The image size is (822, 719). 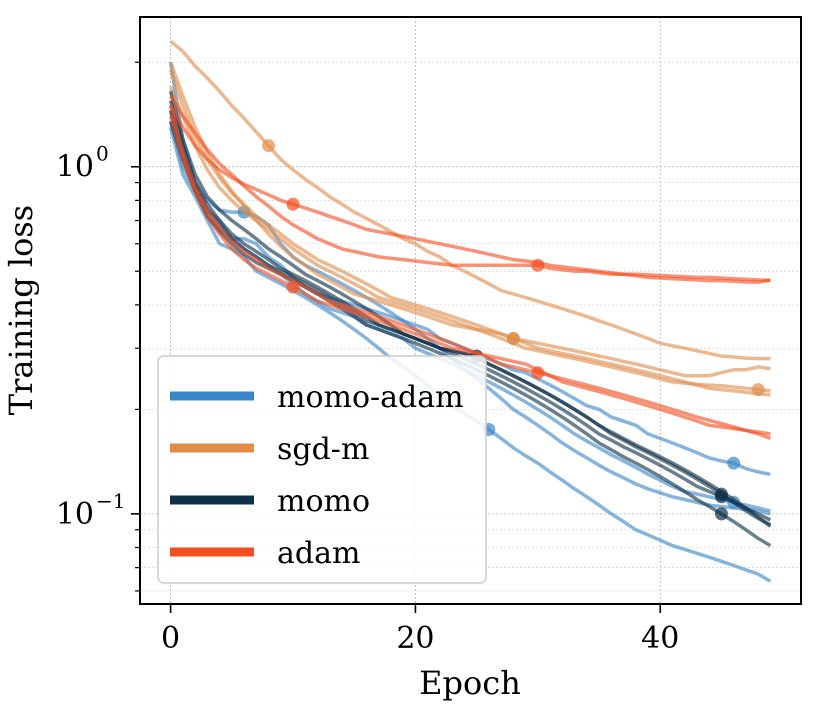 I want to click on legend-frame, so click(x=322, y=469).